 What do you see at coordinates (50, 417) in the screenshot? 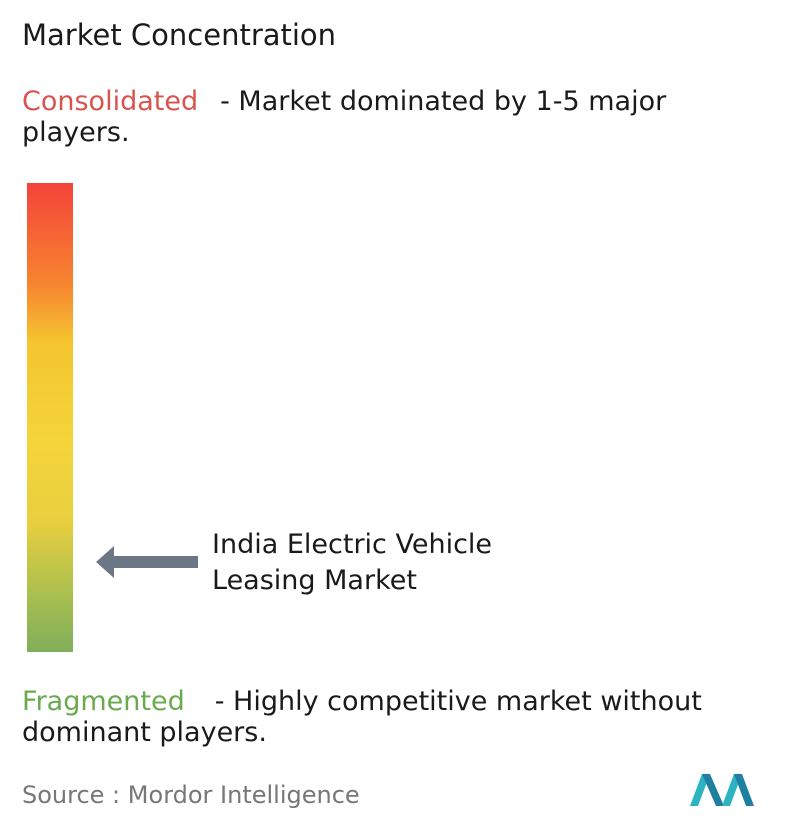
I see `concentration-gradient-bar` at bounding box center [50, 417].